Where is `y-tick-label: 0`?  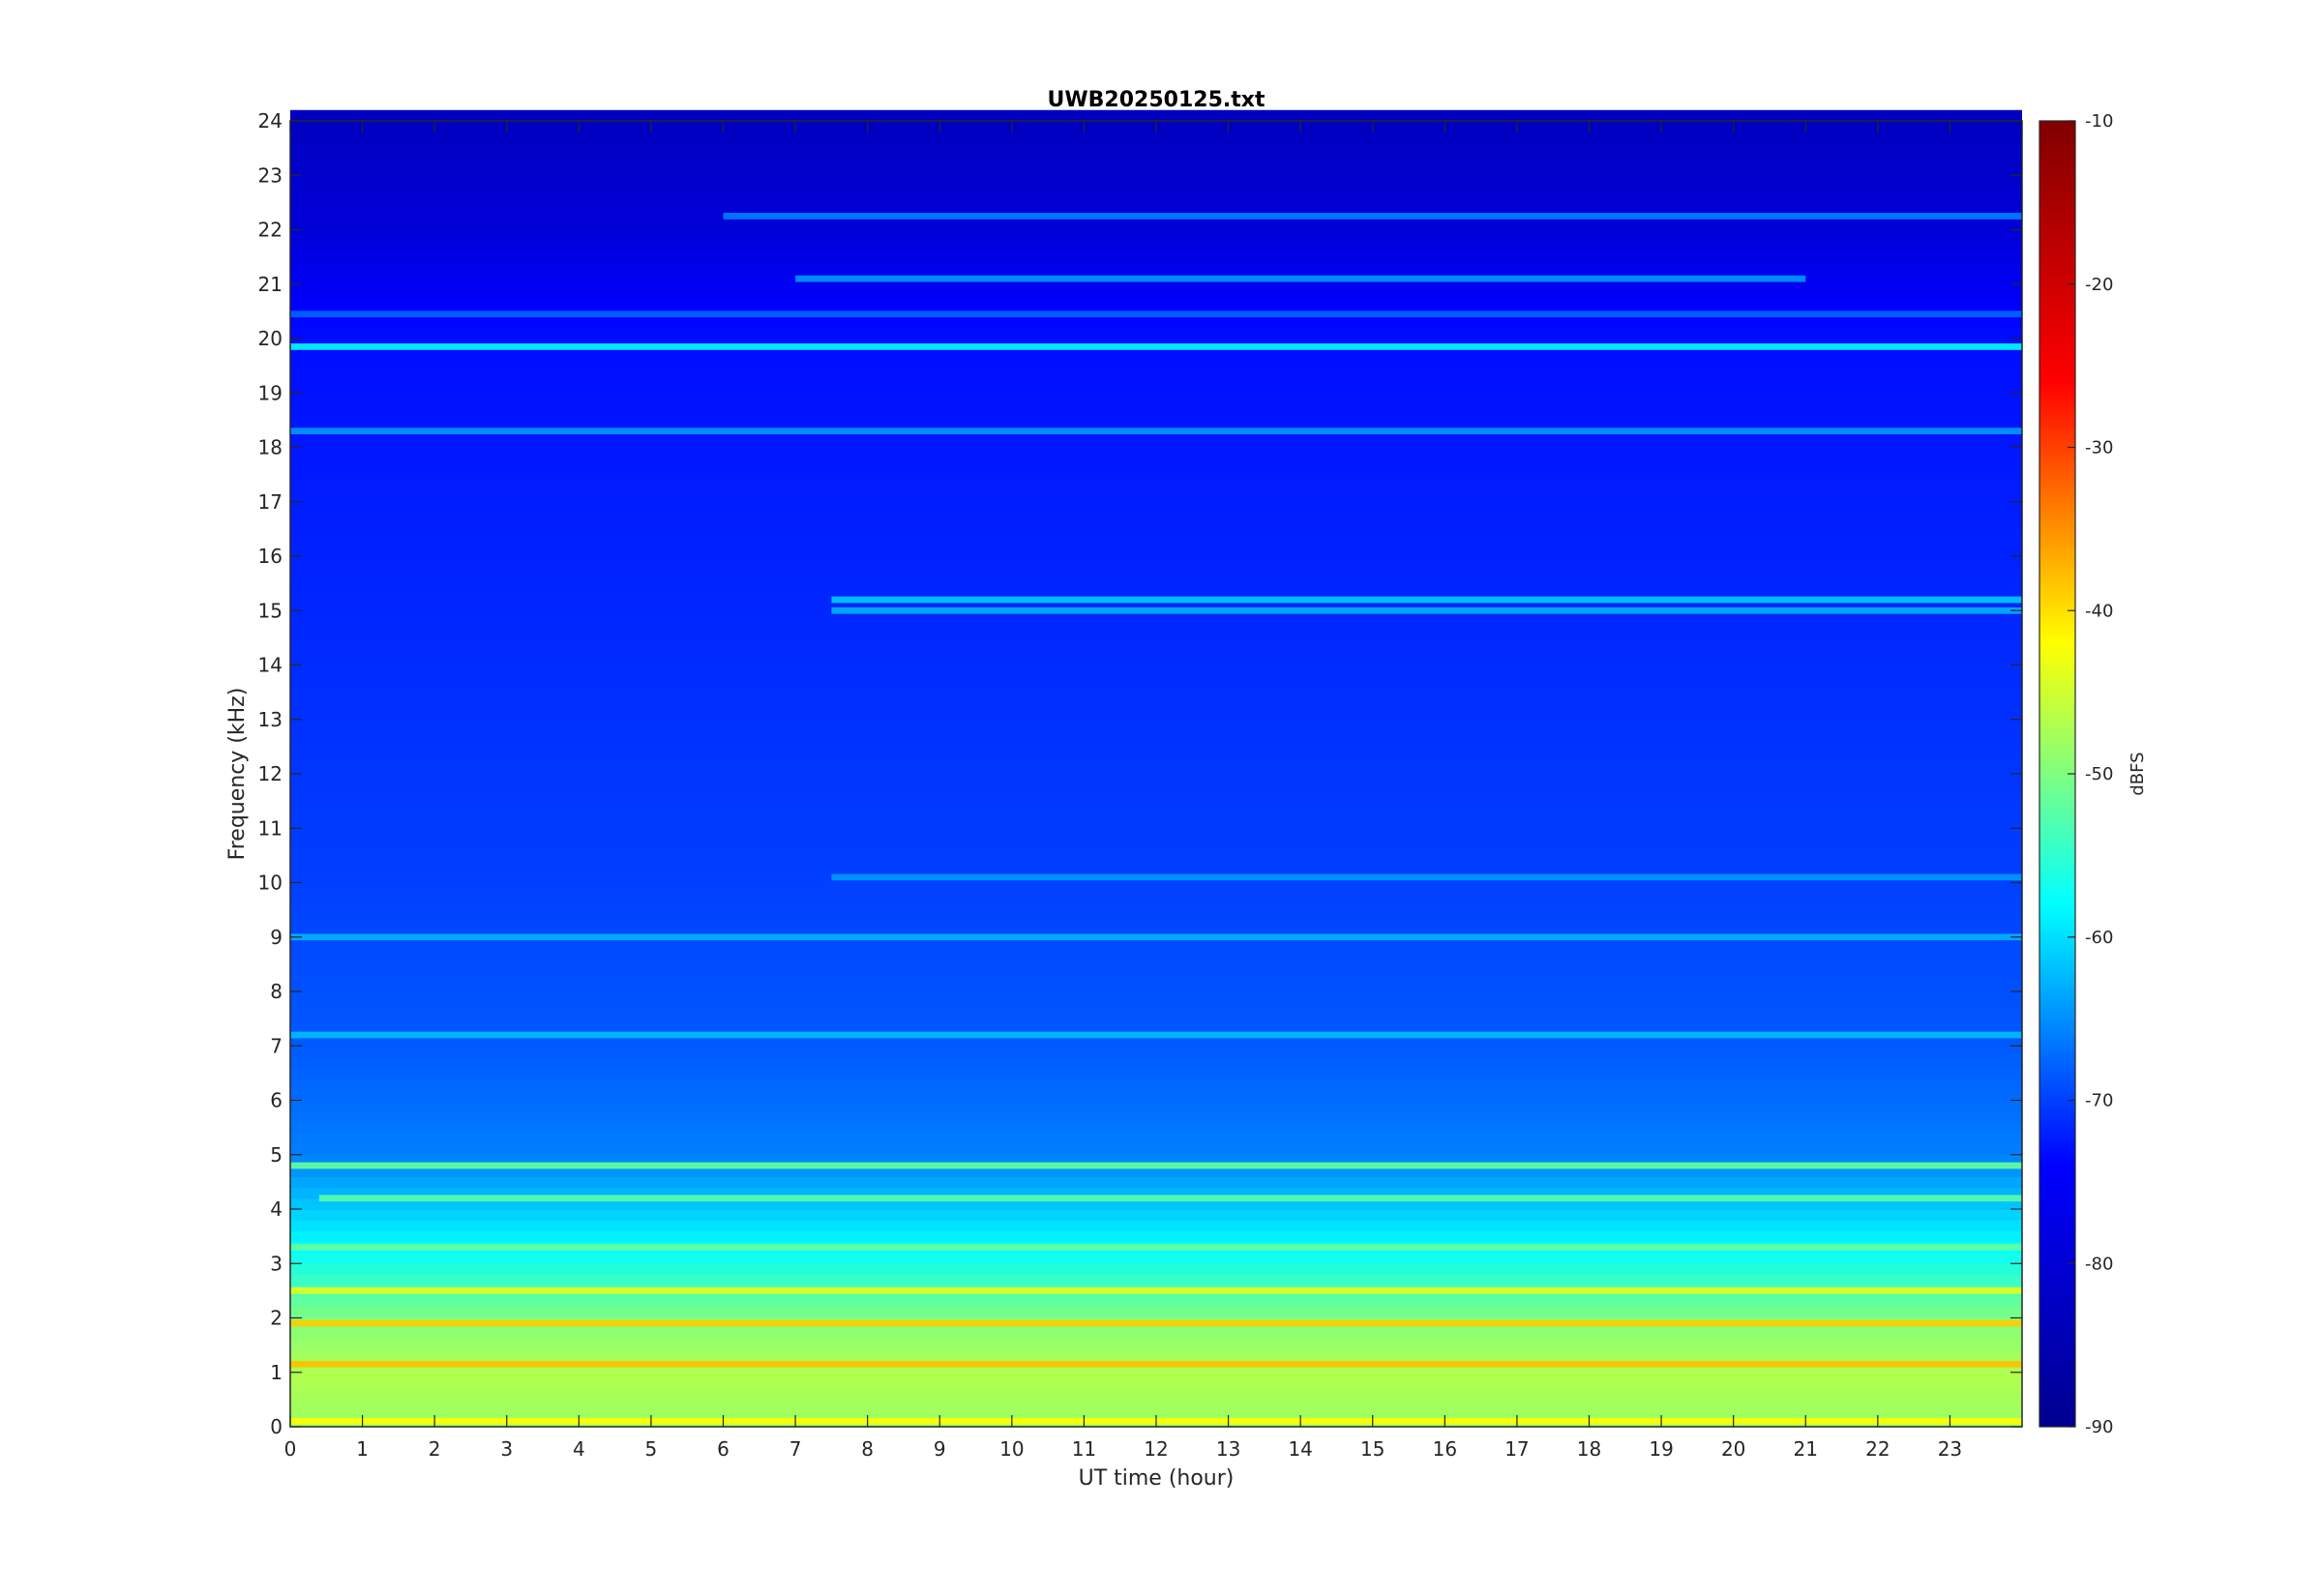 y-tick-label: 0 is located at coordinates (276, 1426).